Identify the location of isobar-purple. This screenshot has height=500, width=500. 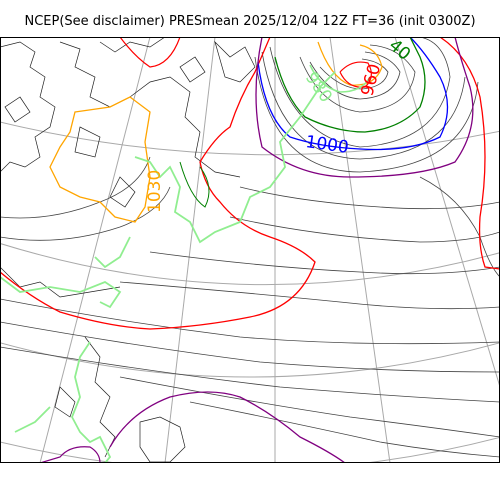
(364, 107).